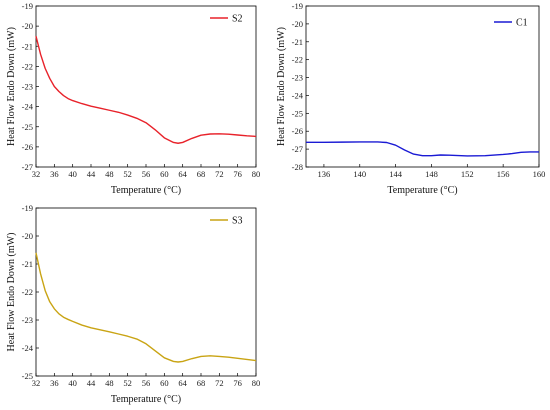  What do you see at coordinates (522, 23) in the screenshot?
I see `legend-label: C1` at bounding box center [522, 23].